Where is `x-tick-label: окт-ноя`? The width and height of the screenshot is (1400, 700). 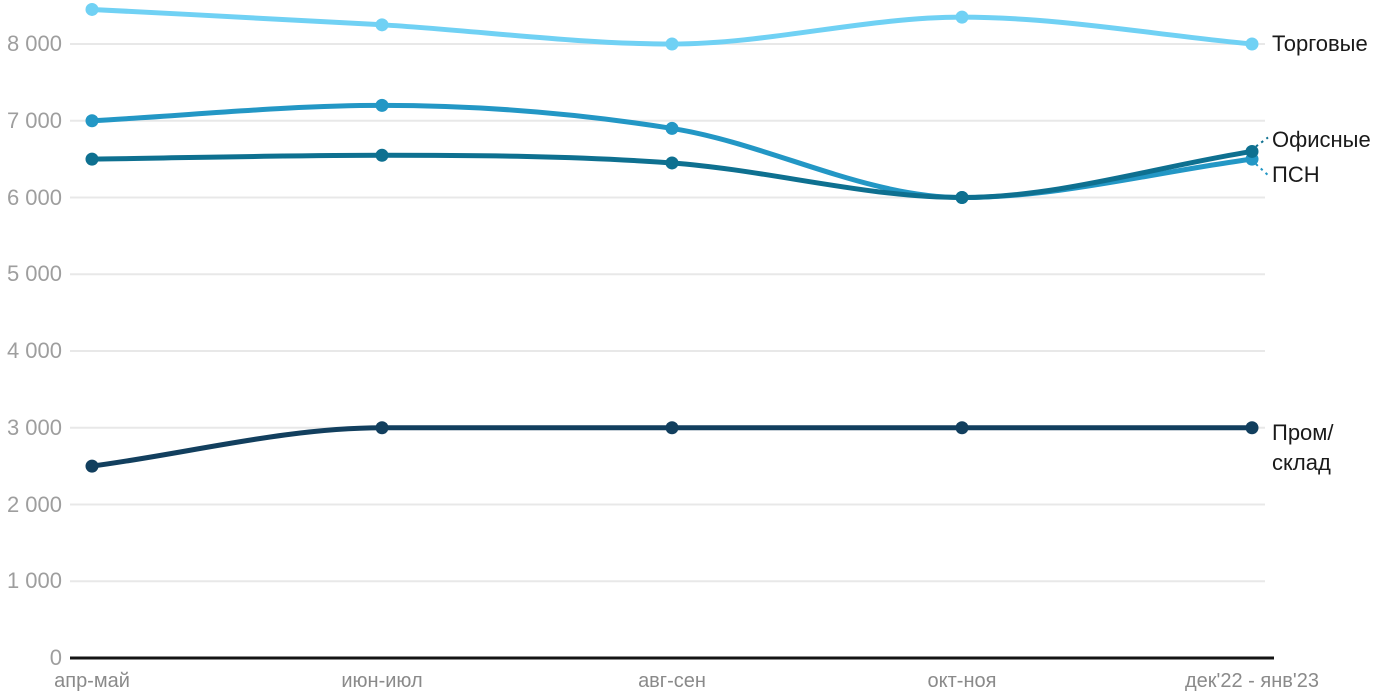
x-tick-label: окт-ноя is located at coordinates (962, 681).